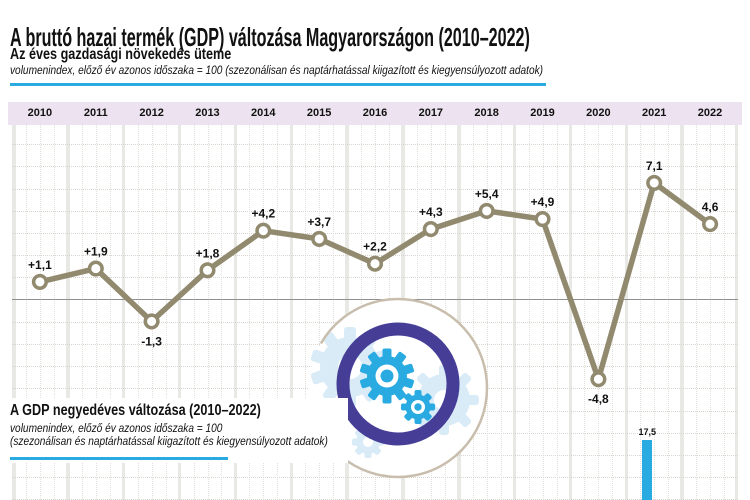 This screenshot has width=750, height=500. I want to click on year-label: 2010, so click(40, 113).